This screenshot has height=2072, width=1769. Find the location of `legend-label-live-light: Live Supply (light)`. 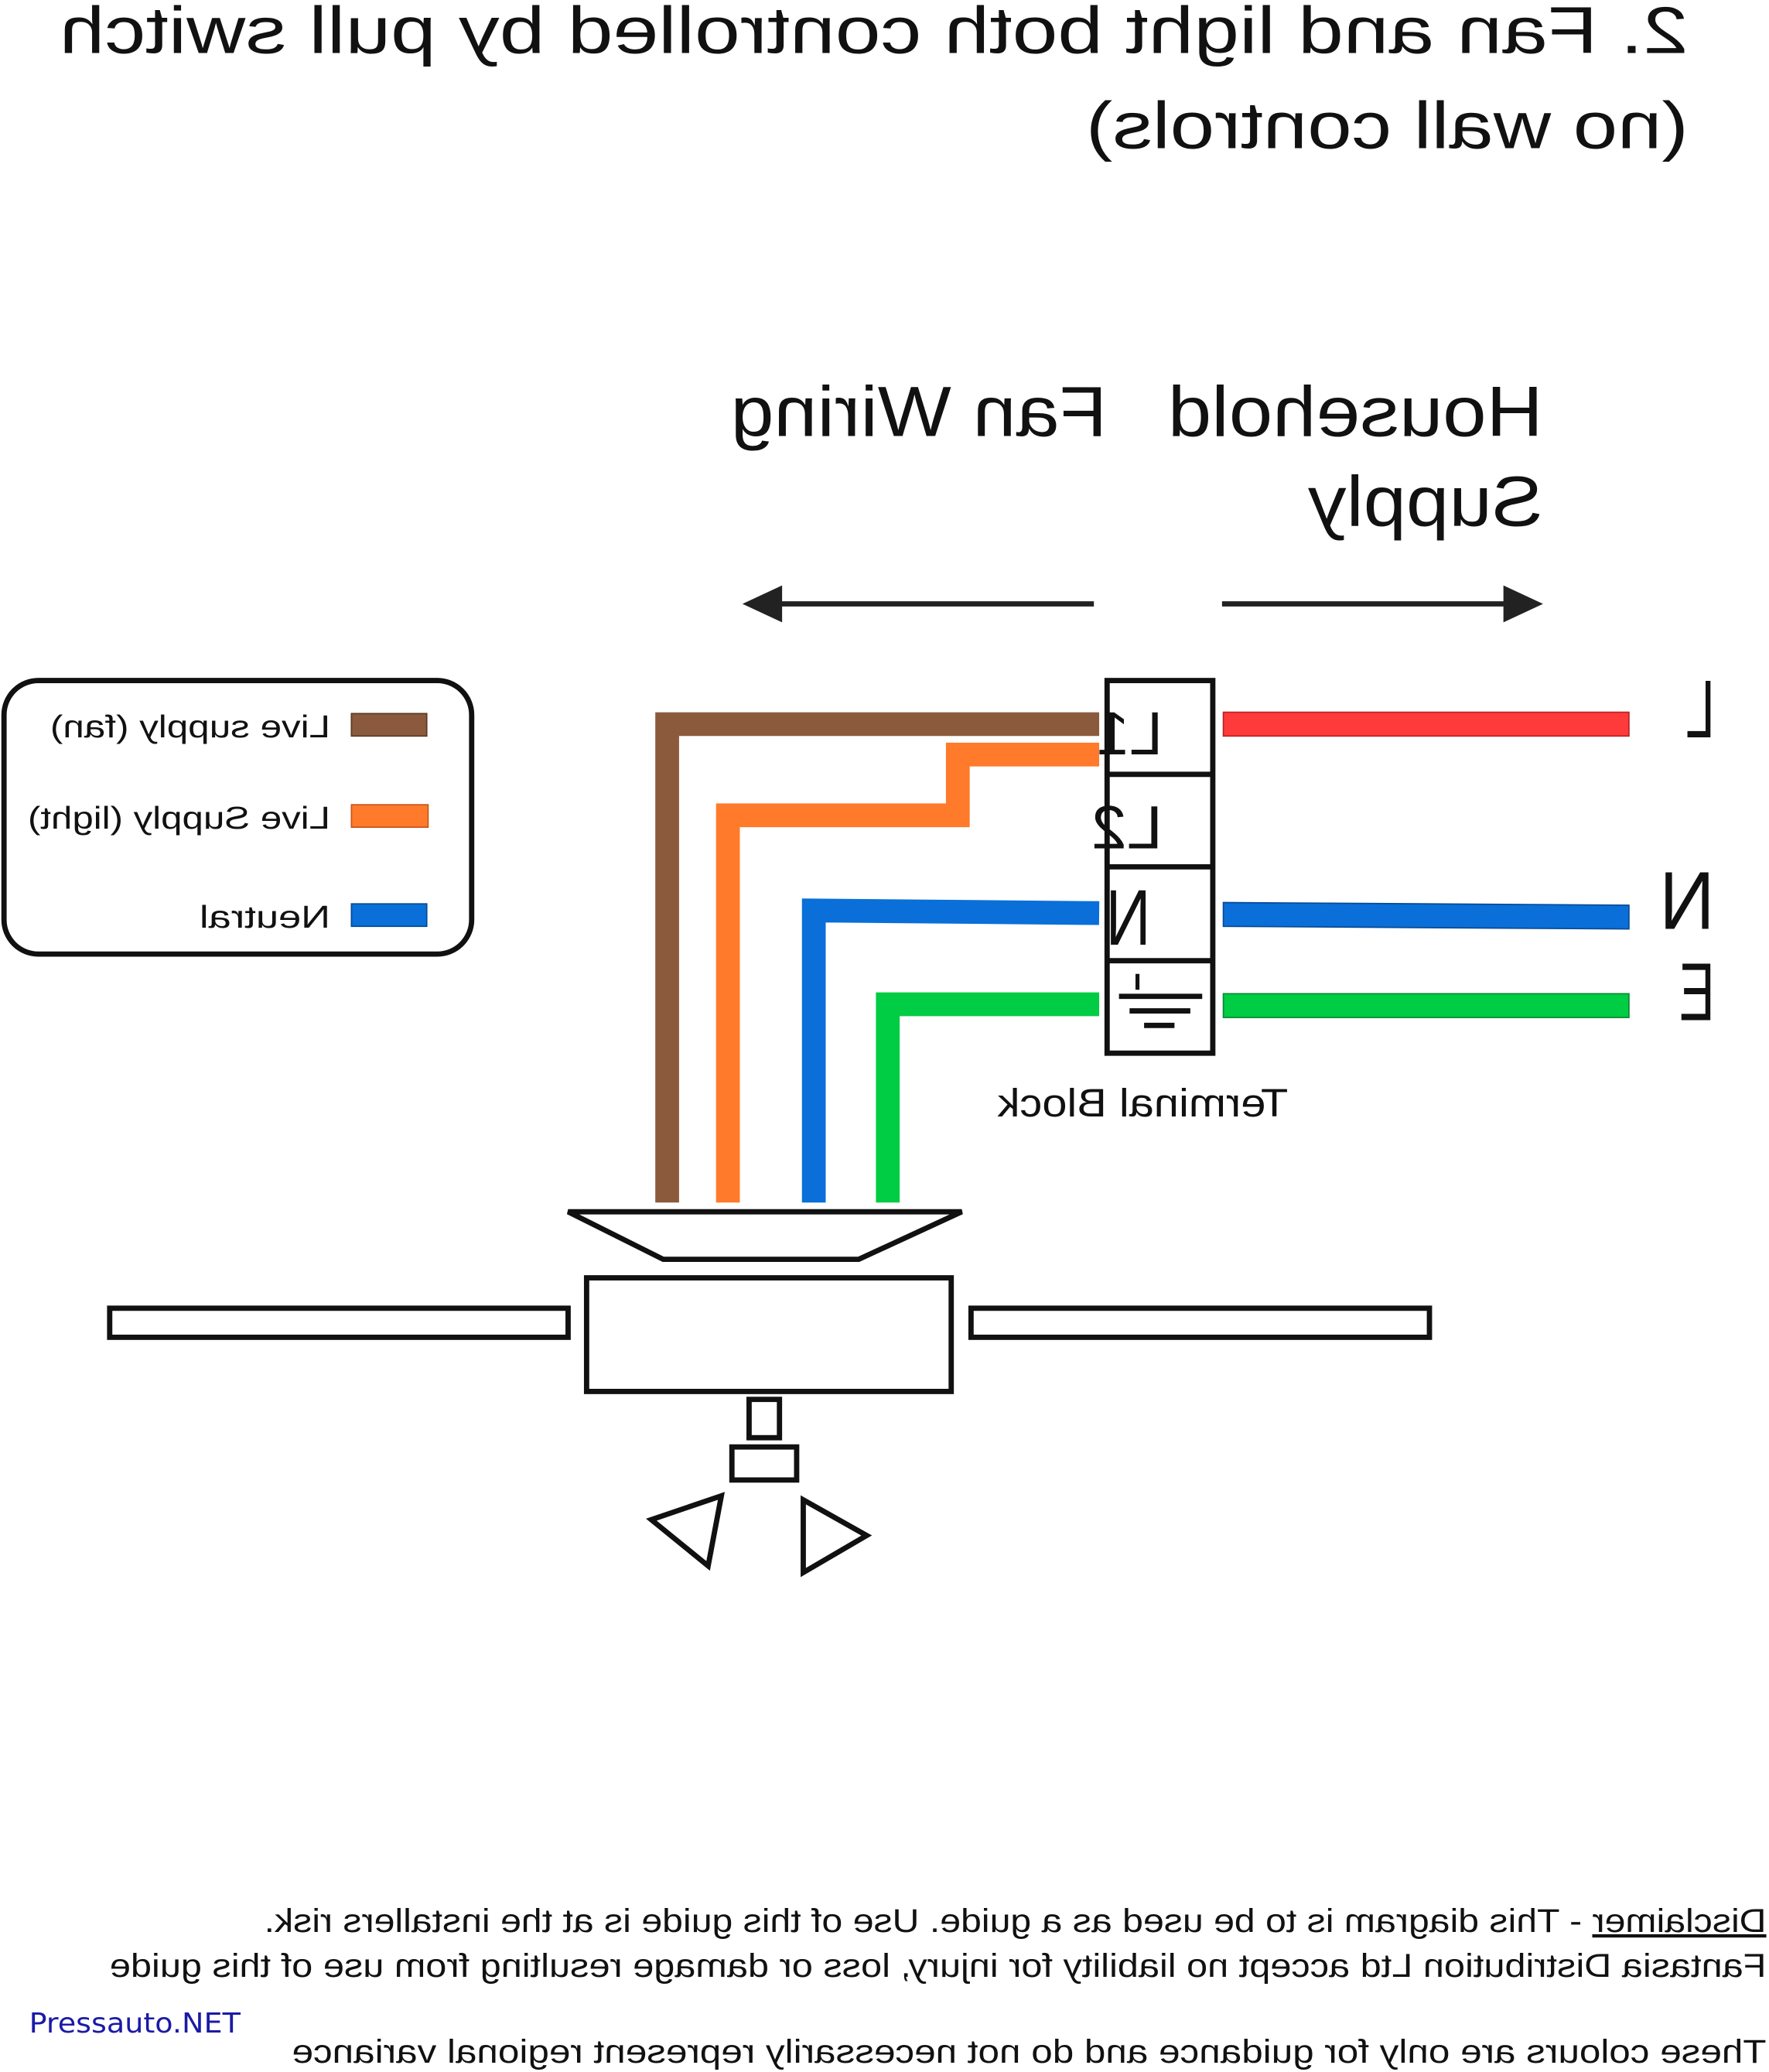

legend-label-live-light: Live Supply (light) is located at coordinates (179, 818).